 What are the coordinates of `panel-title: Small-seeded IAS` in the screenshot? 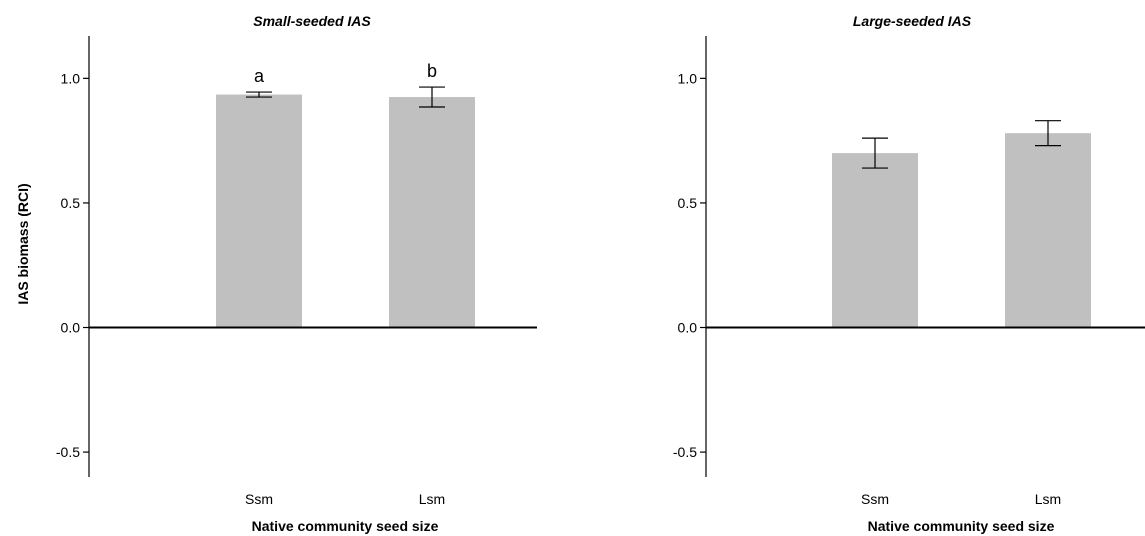 It's located at (312, 21).